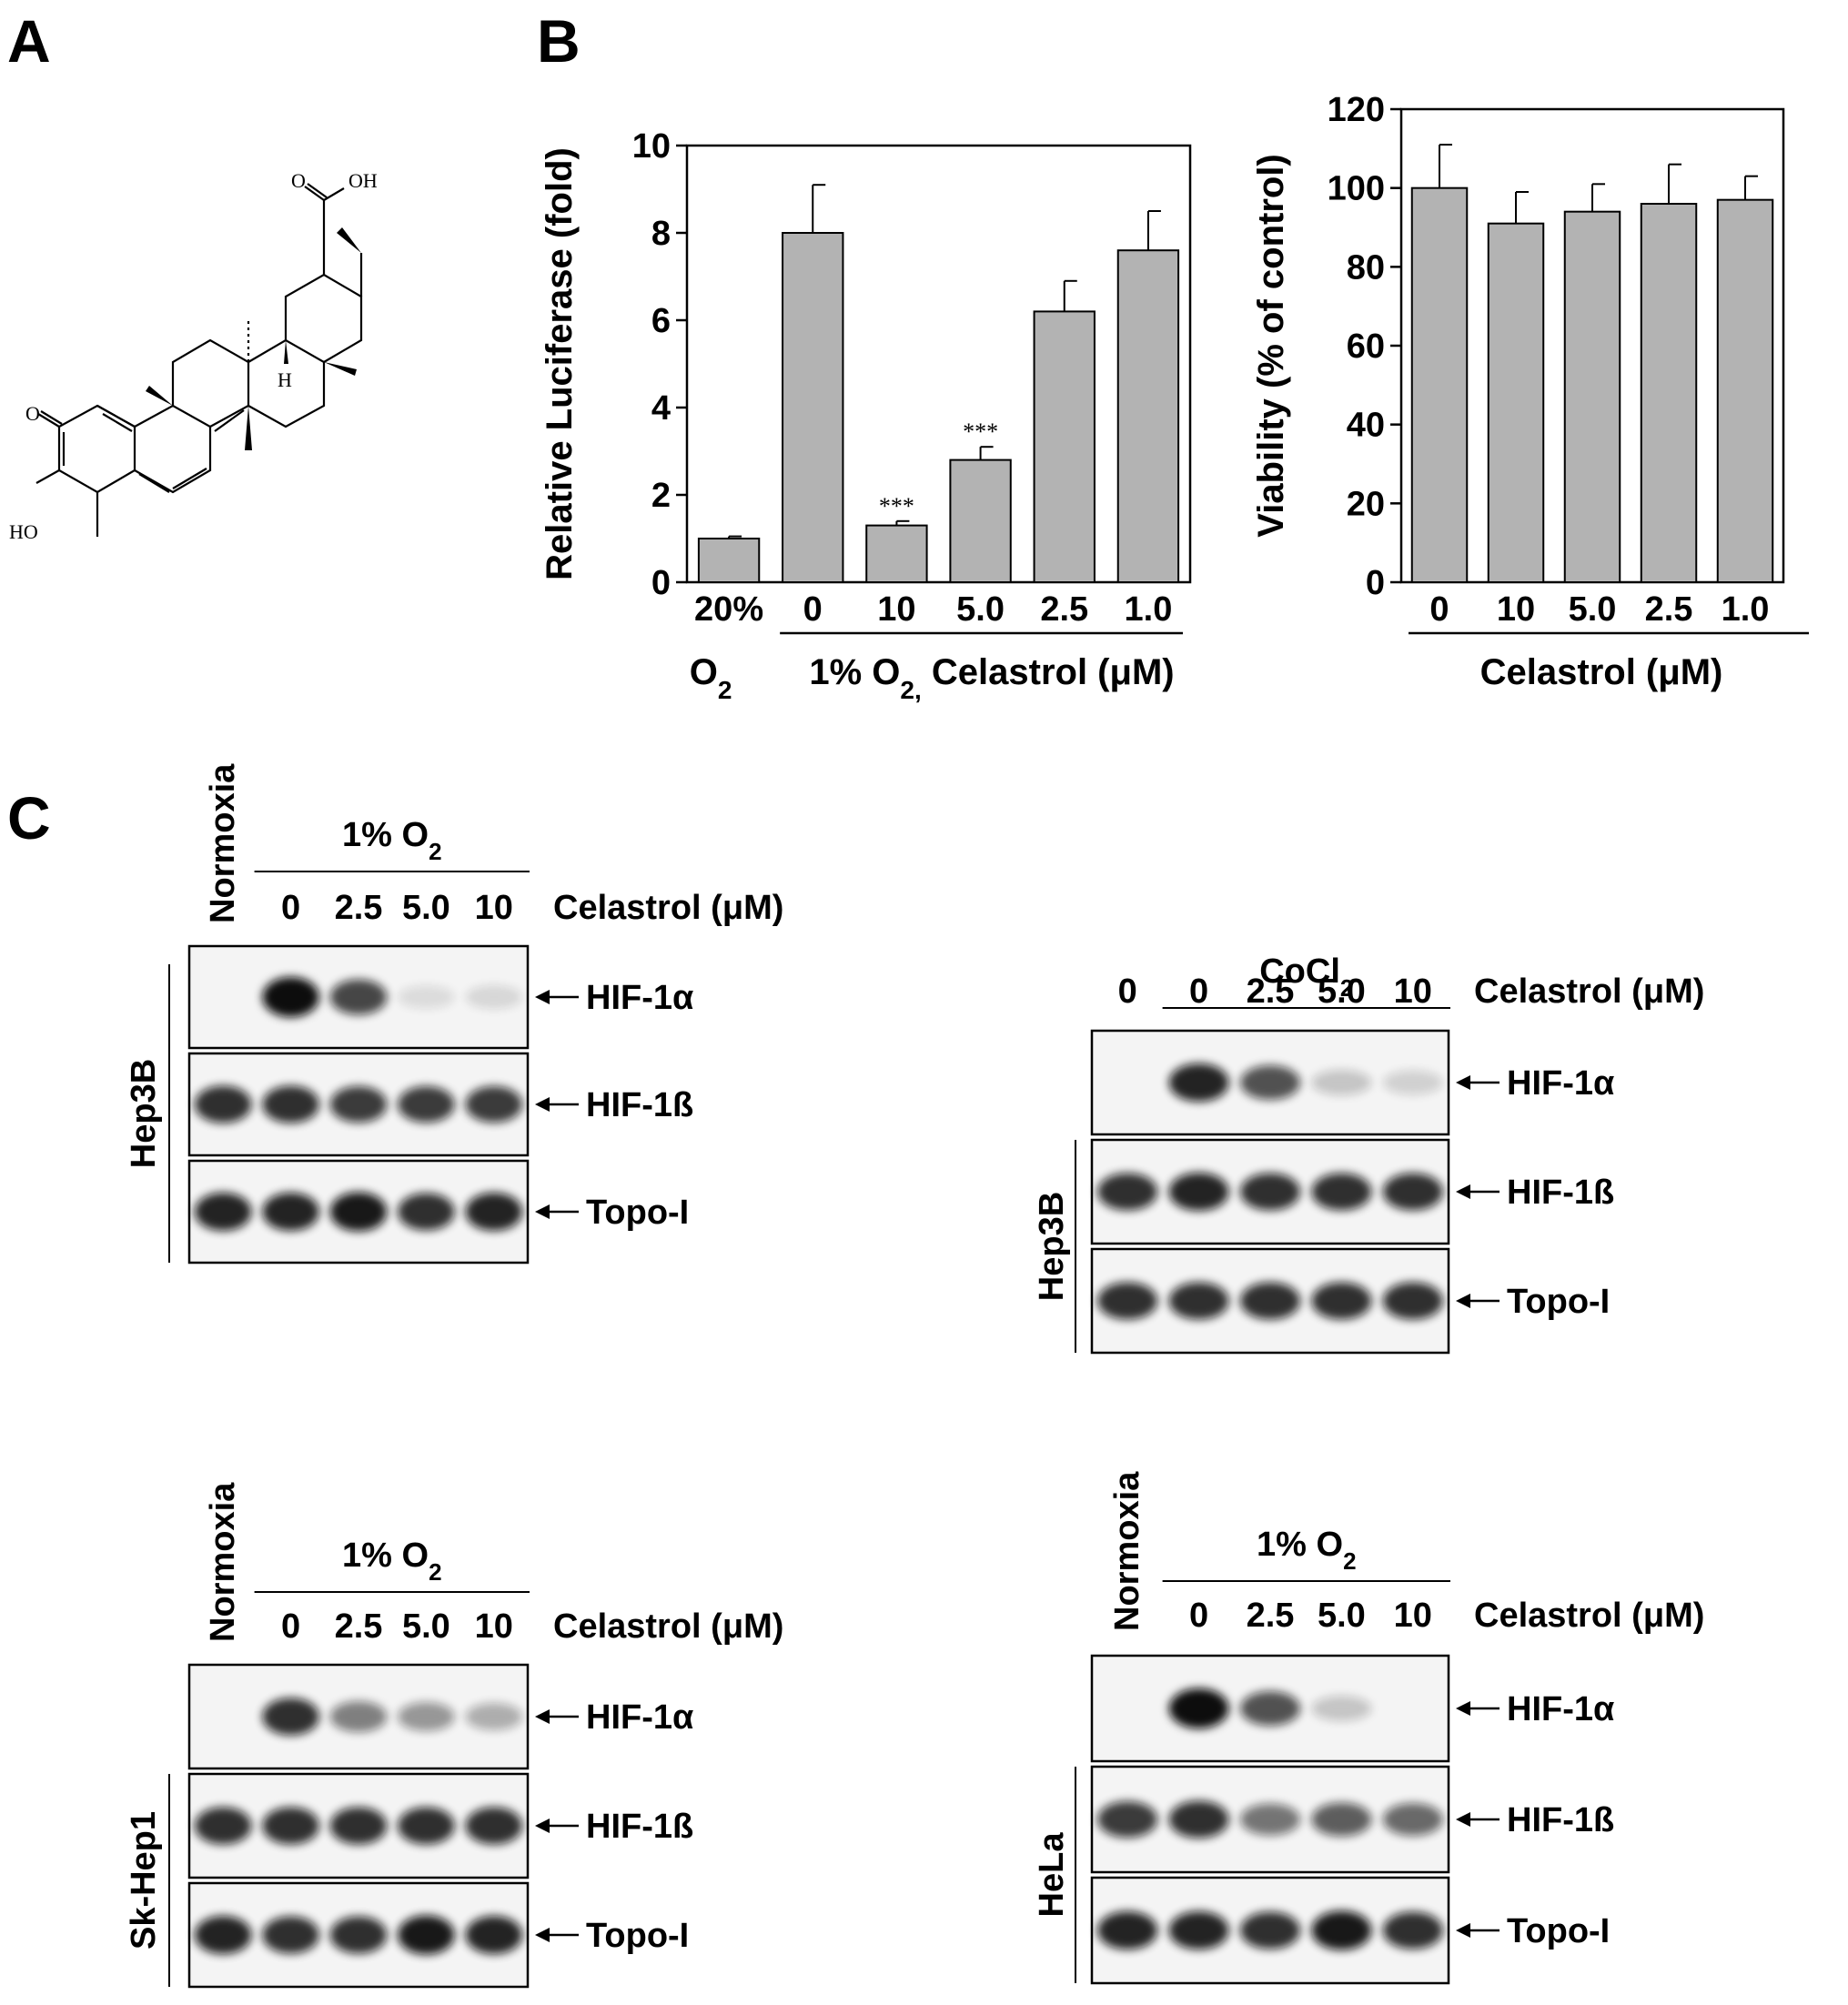  I want to click on y-tick-label: 100, so click(1356, 189).